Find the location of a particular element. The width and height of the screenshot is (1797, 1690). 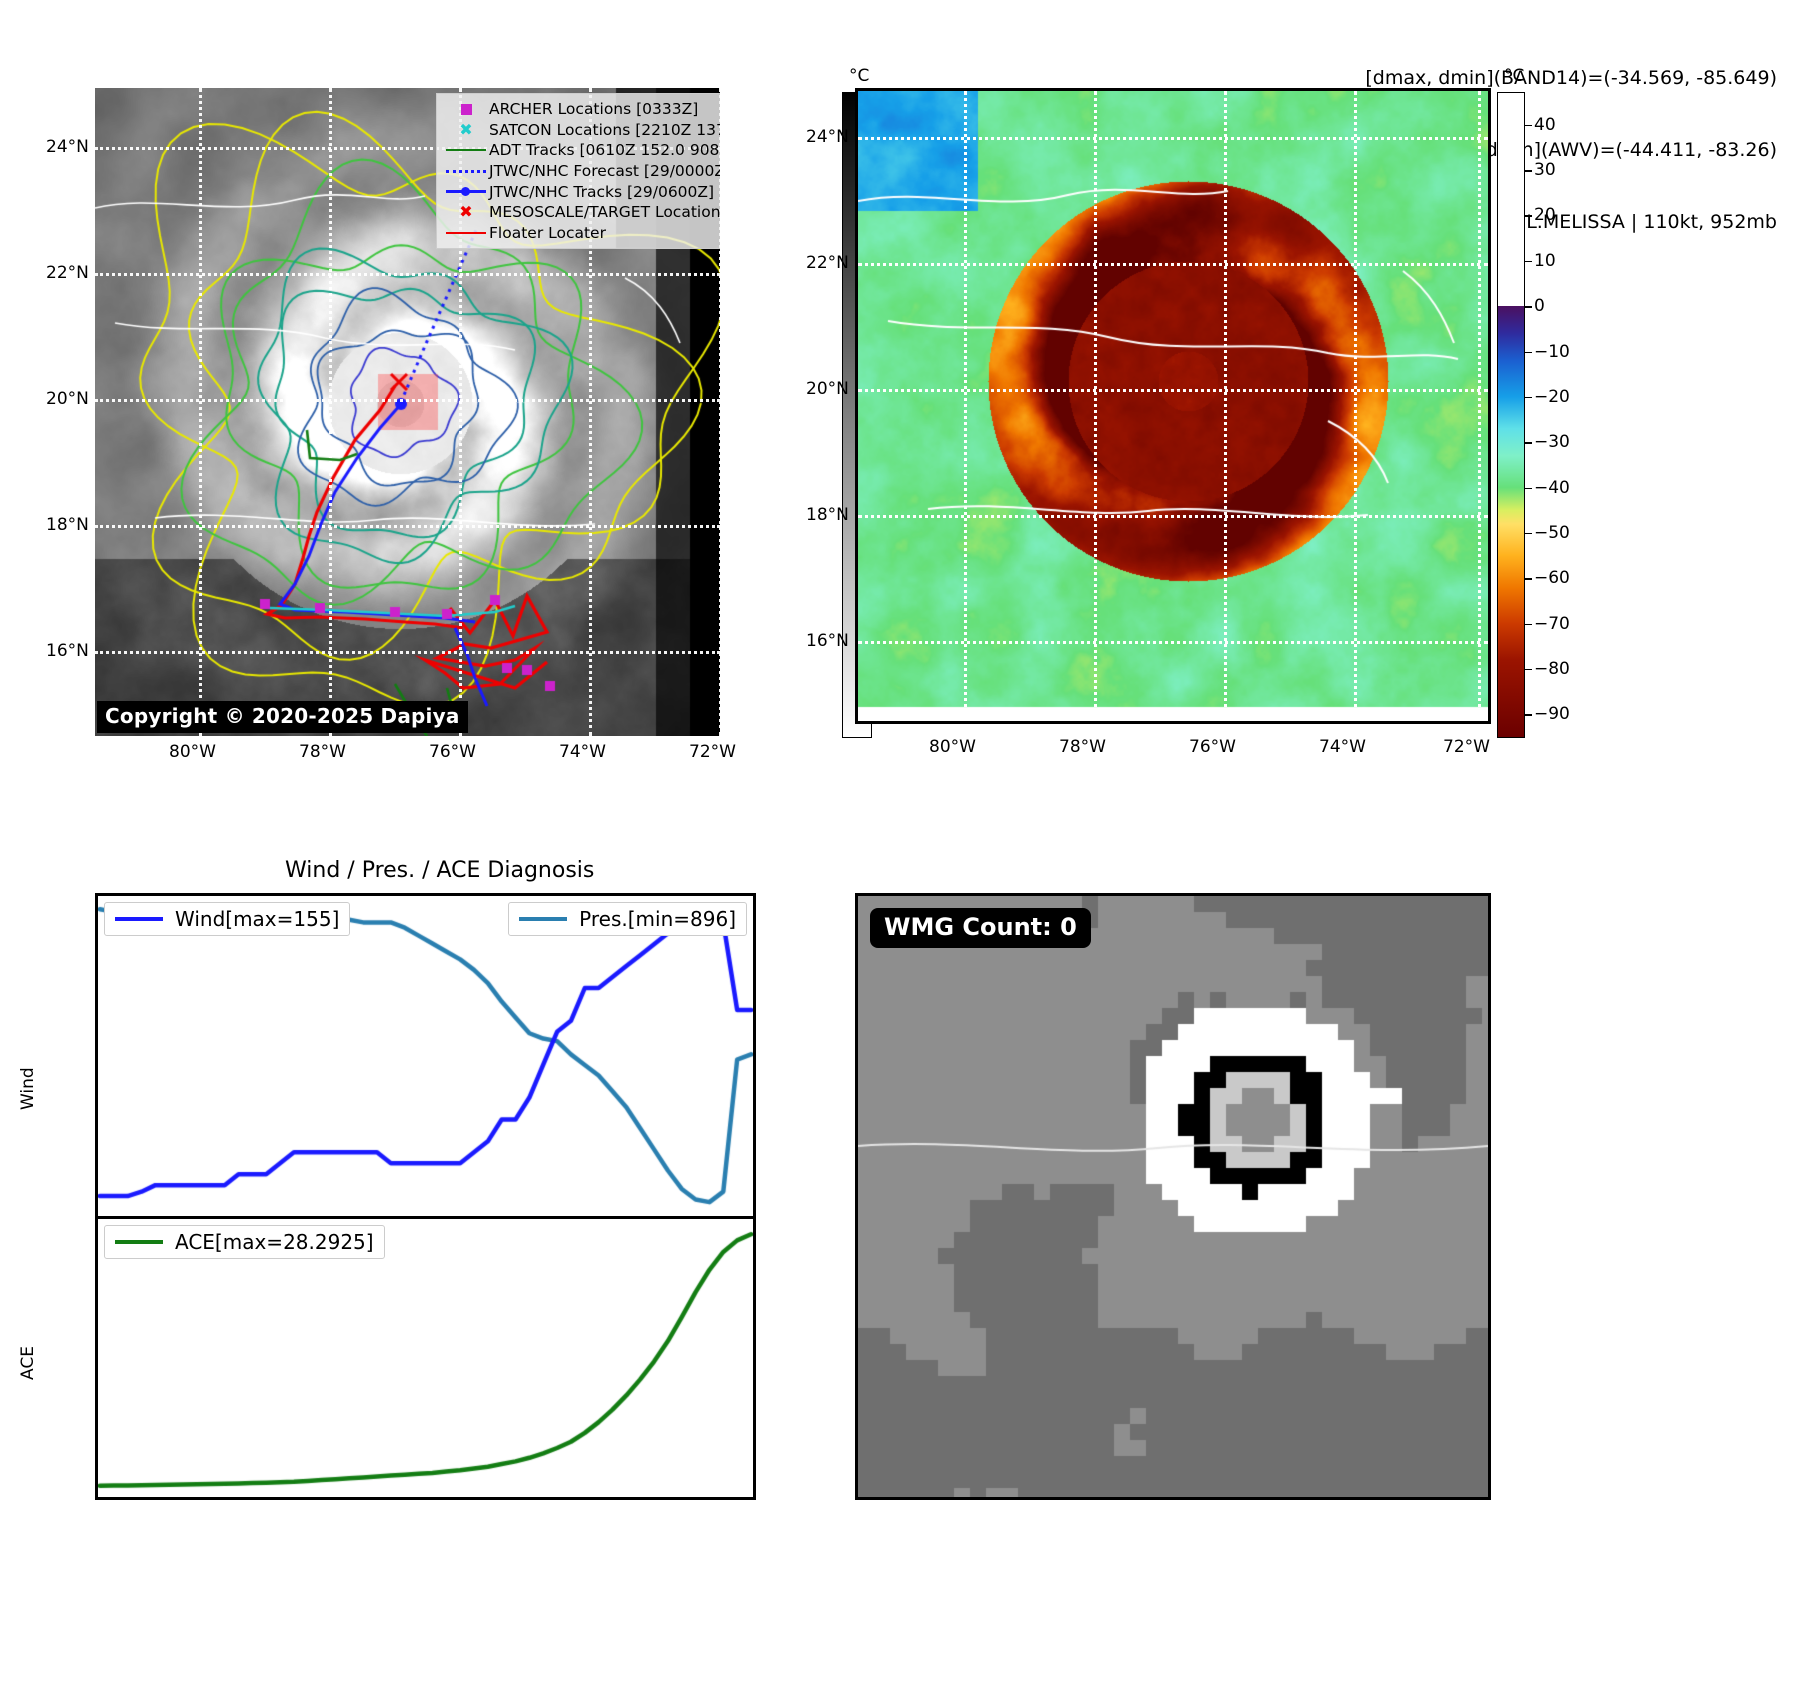

wmg-count-badge: WMG Count: 0 is located at coordinates (980, 928).